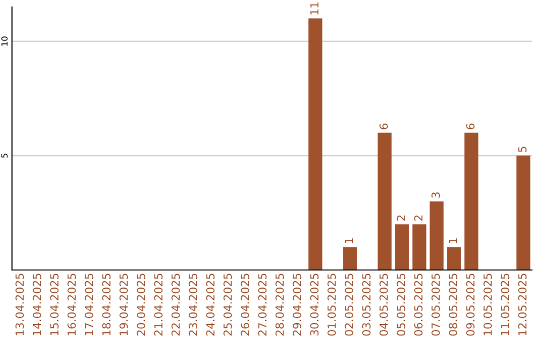 The height and width of the screenshot is (340, 540). Describe the element at coordinates (522, 305) in the screenshot. I see `x-tick-label: 12.05.2025` at that location.